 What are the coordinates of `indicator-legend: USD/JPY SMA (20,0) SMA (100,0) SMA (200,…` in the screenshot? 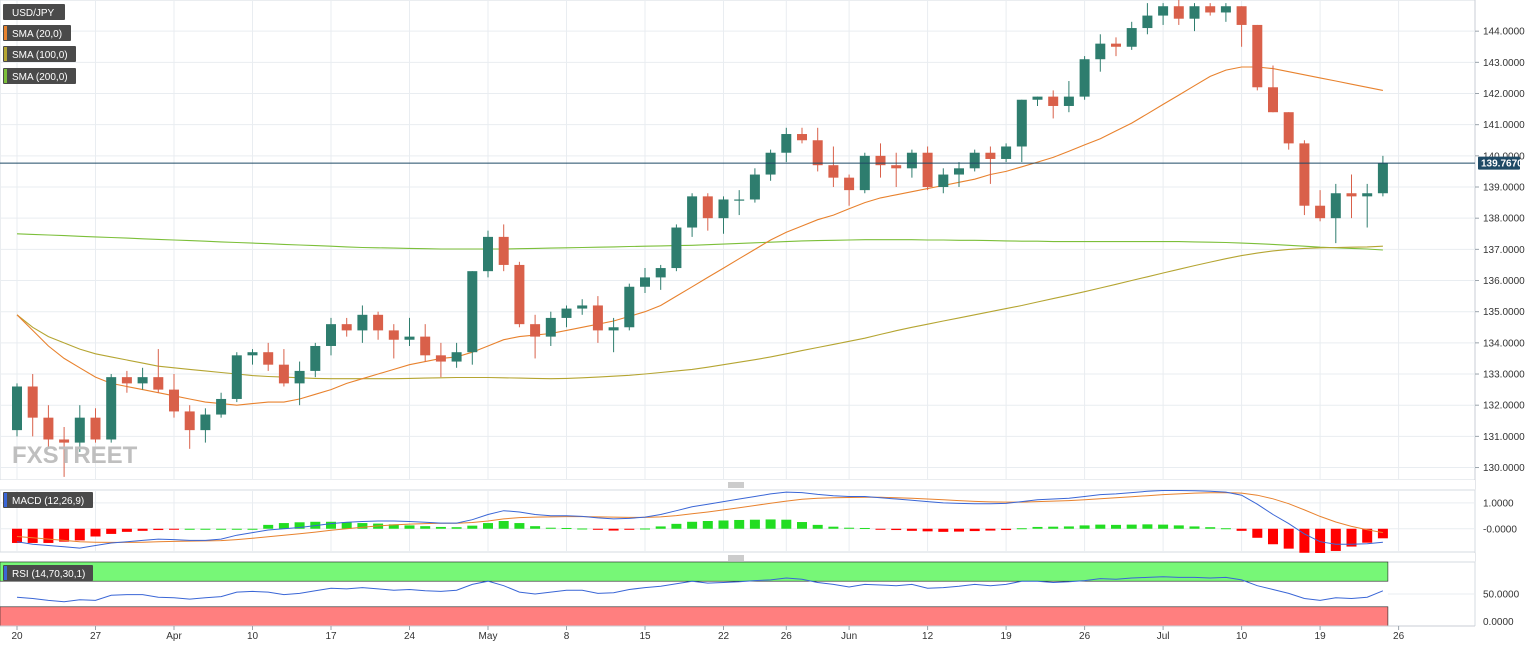 It's located at (39, 44).